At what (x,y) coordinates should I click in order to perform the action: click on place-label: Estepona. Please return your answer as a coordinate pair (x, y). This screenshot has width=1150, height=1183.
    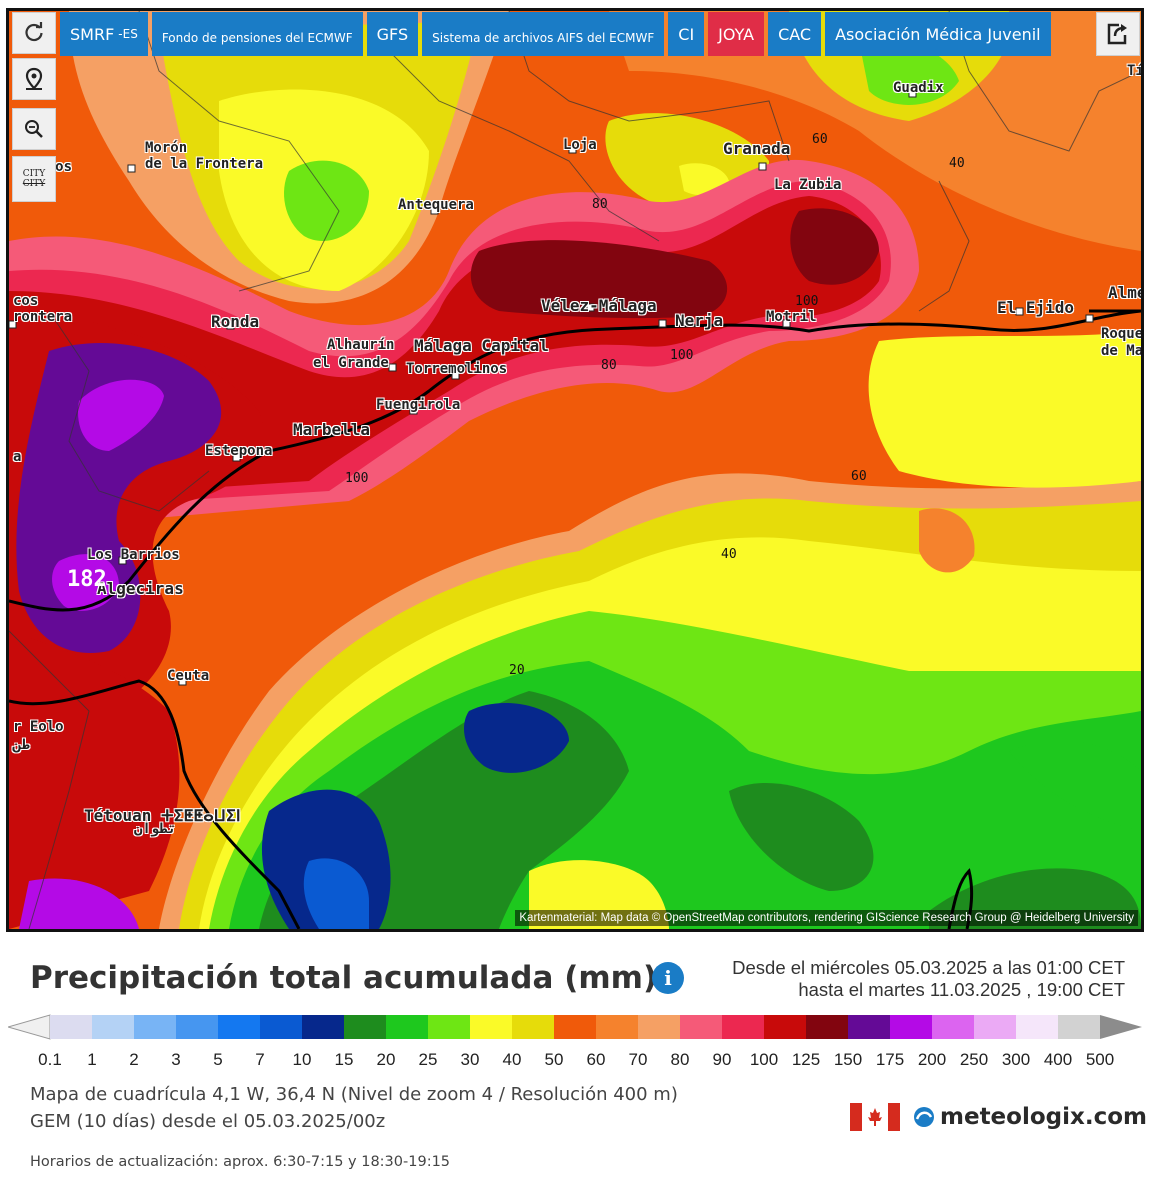
    Looking at the image, I should click on (239, 451).